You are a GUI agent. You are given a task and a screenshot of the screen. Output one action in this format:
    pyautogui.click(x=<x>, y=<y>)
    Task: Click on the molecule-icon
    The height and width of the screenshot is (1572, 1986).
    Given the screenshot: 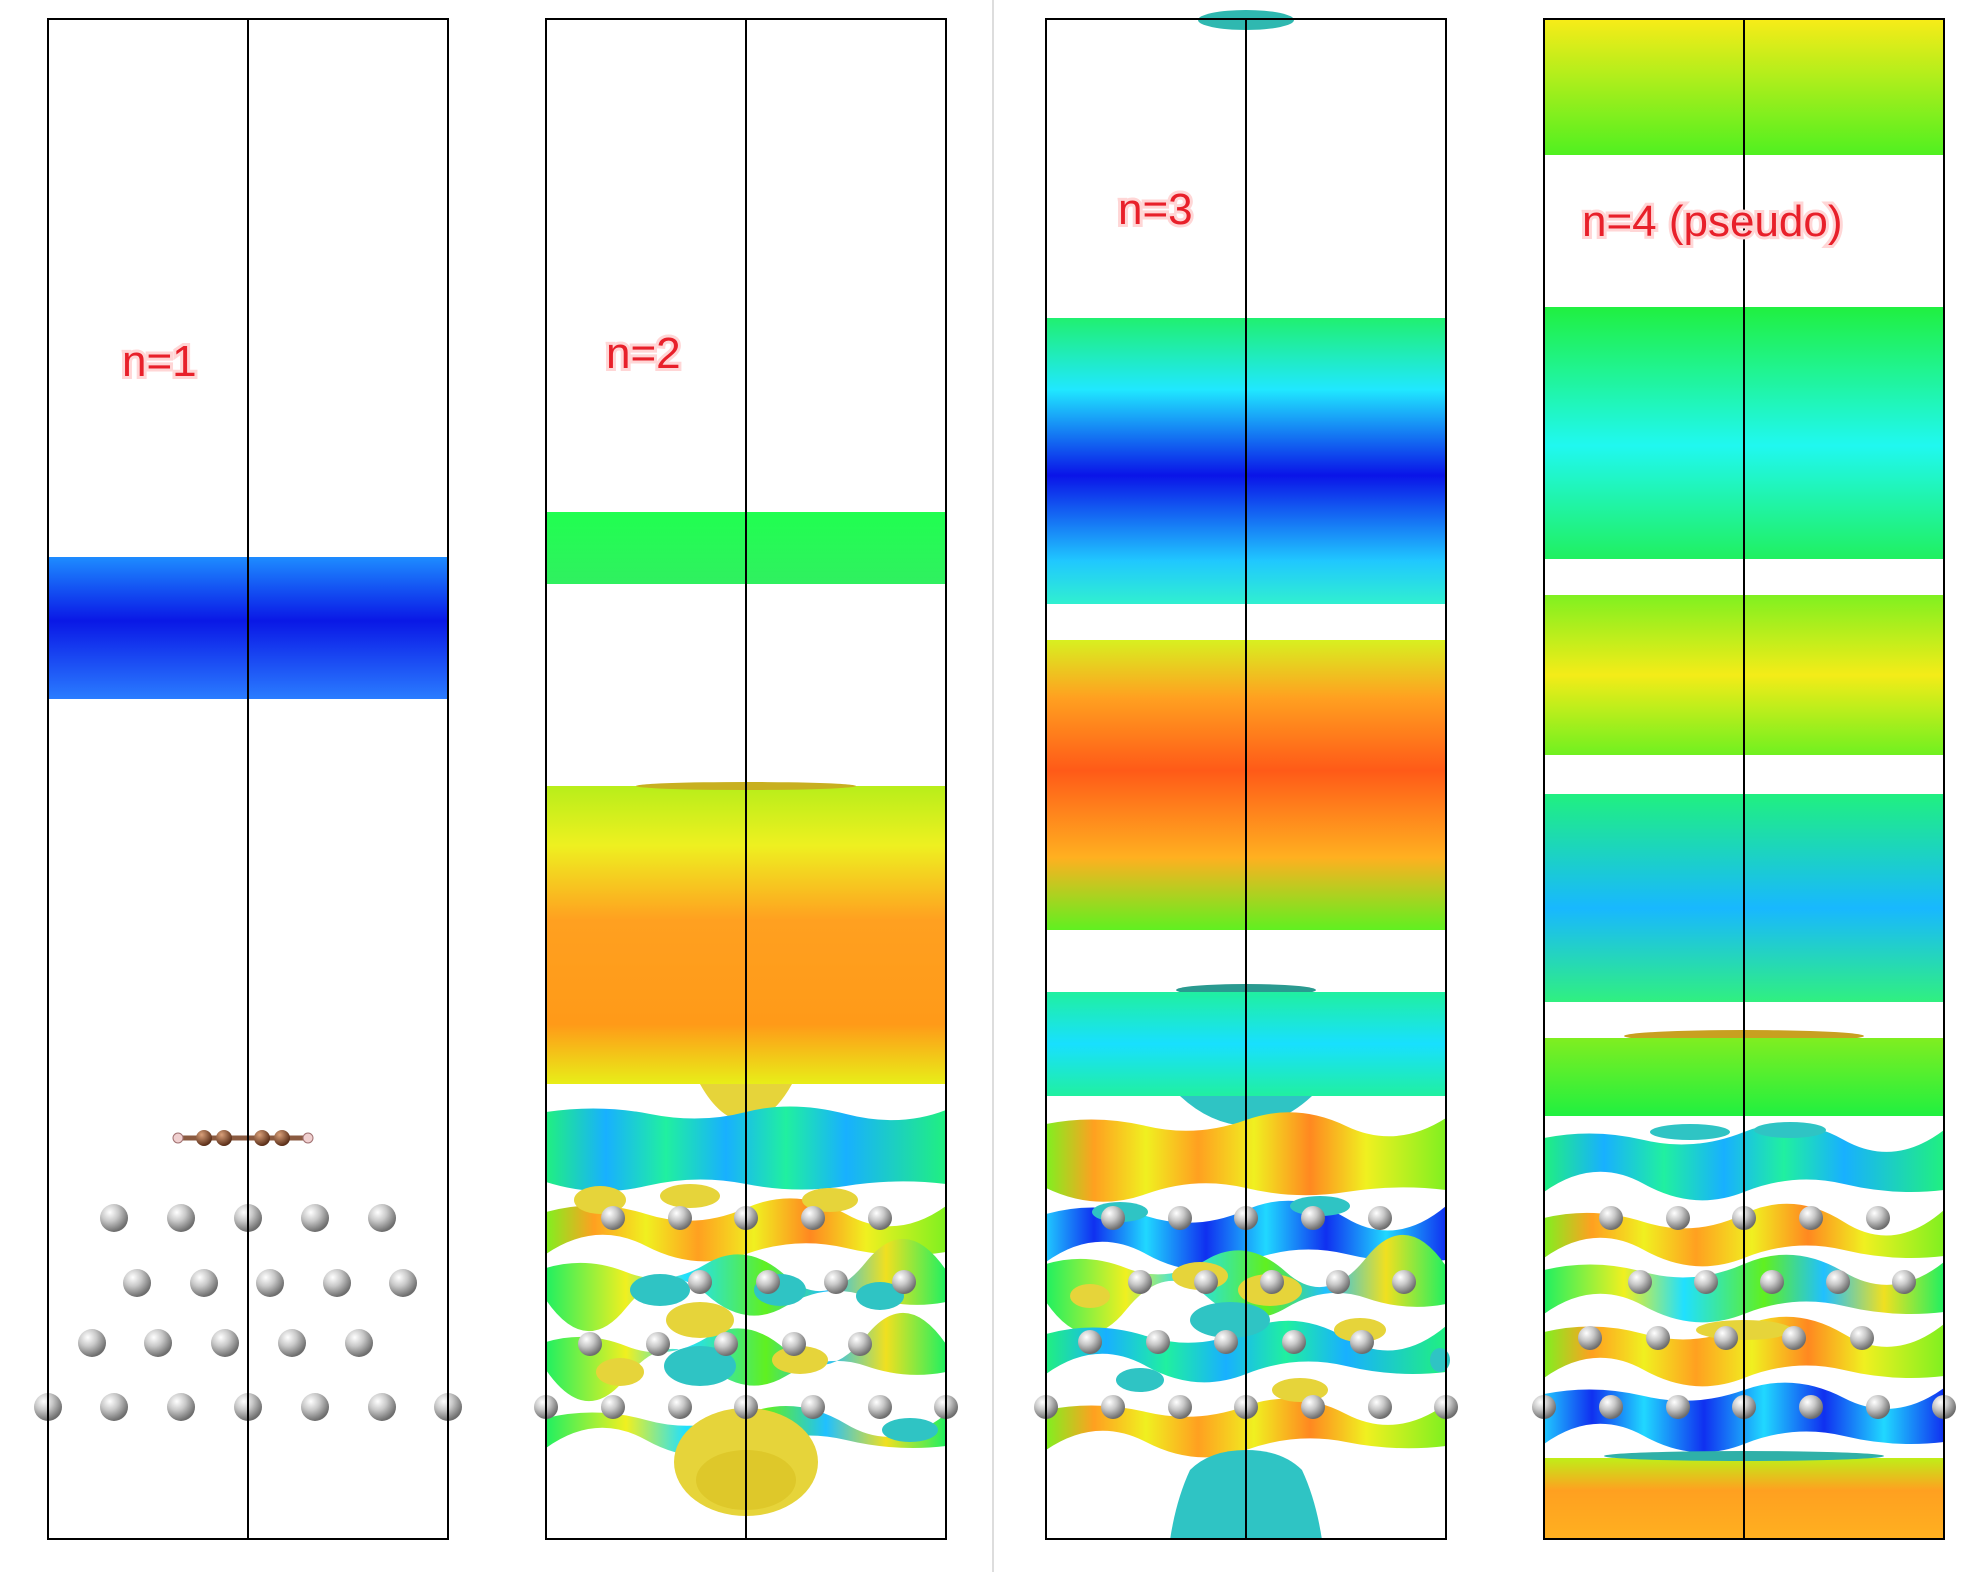 What is the action you would take?
    pyautogui.click(x=243, y=1138)
    